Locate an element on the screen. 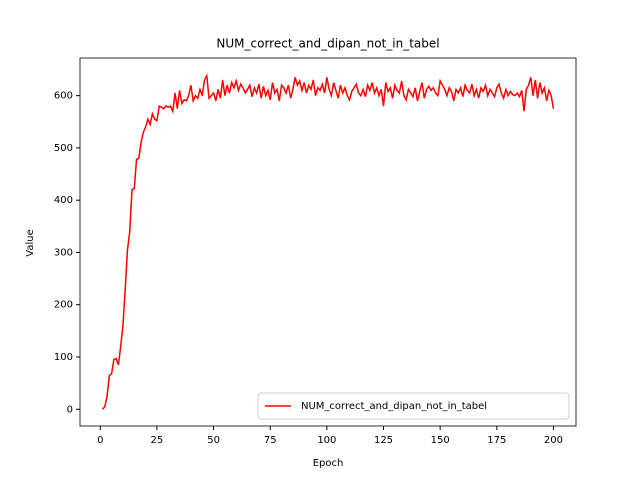  y-tick-label: 200 is located at coordinates (63, 305).